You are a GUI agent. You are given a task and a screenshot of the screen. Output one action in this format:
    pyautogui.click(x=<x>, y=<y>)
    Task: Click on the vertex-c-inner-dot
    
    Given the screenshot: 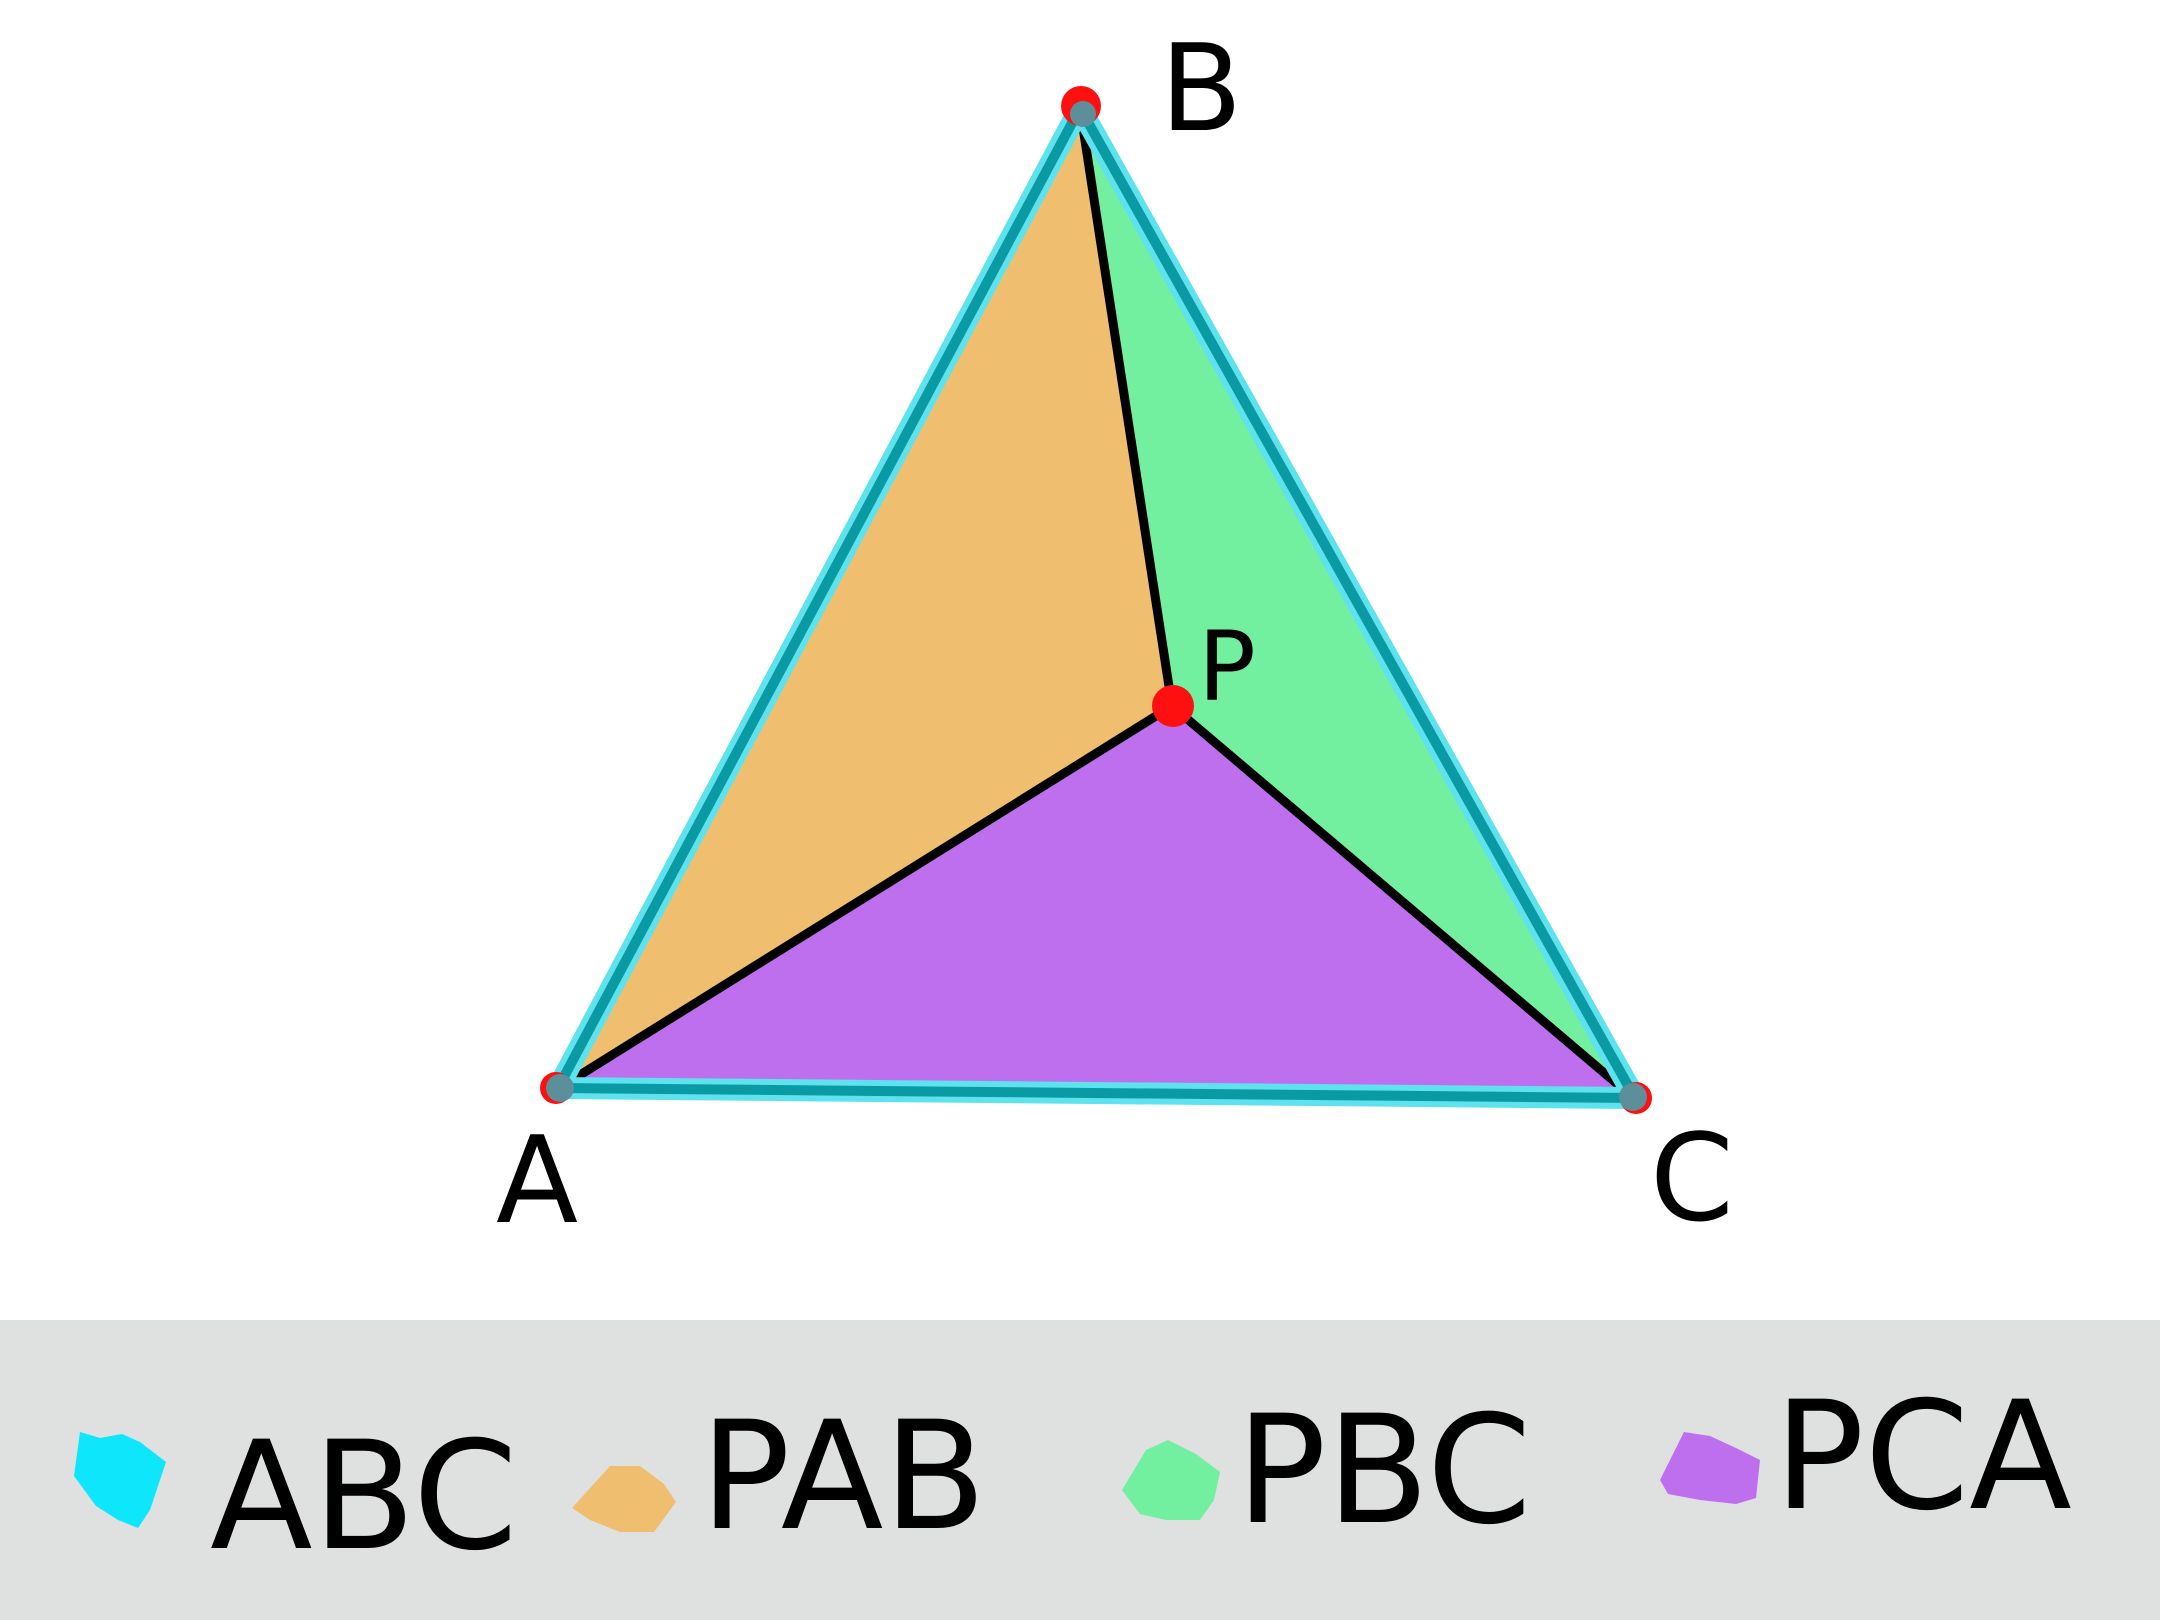 What is the action you would take?
    pyautogui.click(x=1633, y=1097)
    